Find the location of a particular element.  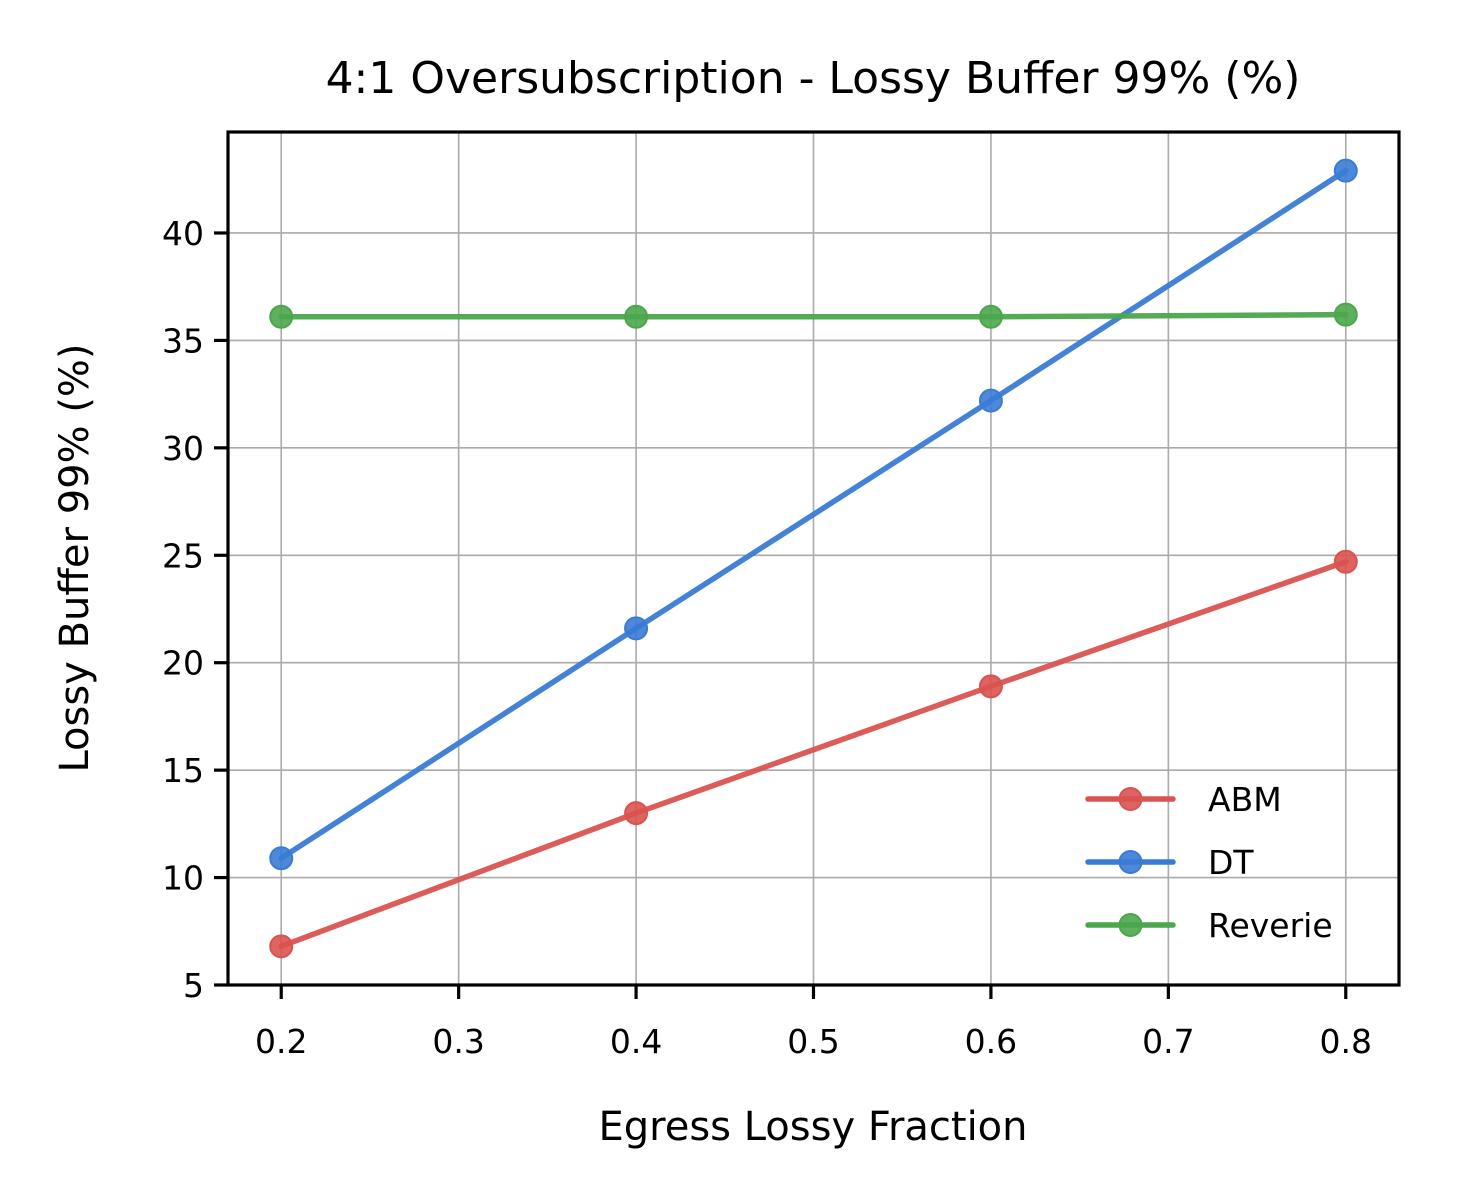

legend-marker-abm is located at coordinates (1130, 799).